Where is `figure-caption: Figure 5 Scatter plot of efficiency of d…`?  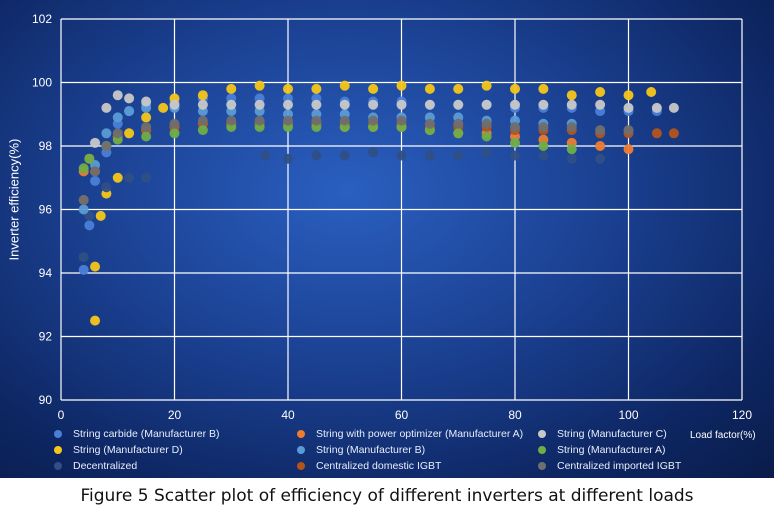 figure-caption: Figure 5 Scatter plot of efficiency of d… is located at coordinates (387, 496).